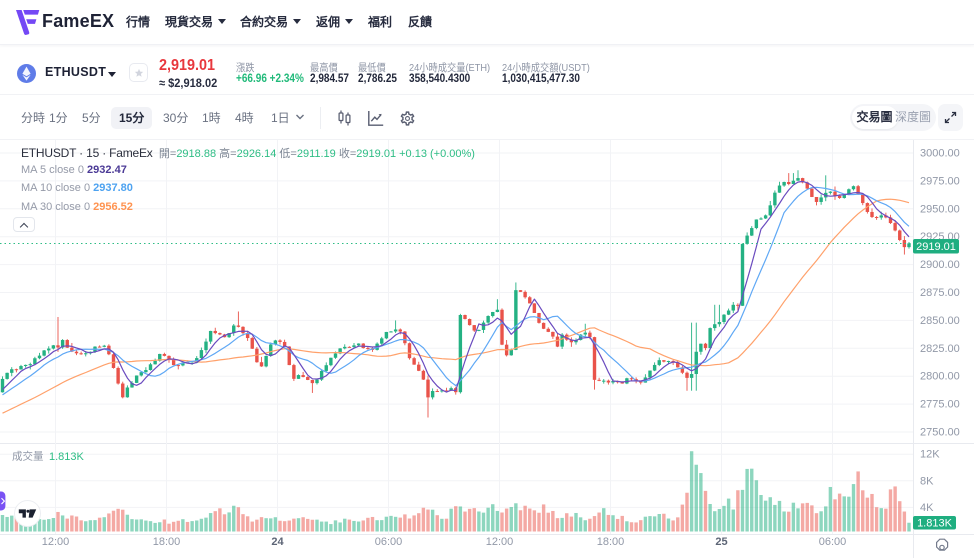 The image size is (974, 558). I want to click on svg-text: 4K, so click(927, 508).